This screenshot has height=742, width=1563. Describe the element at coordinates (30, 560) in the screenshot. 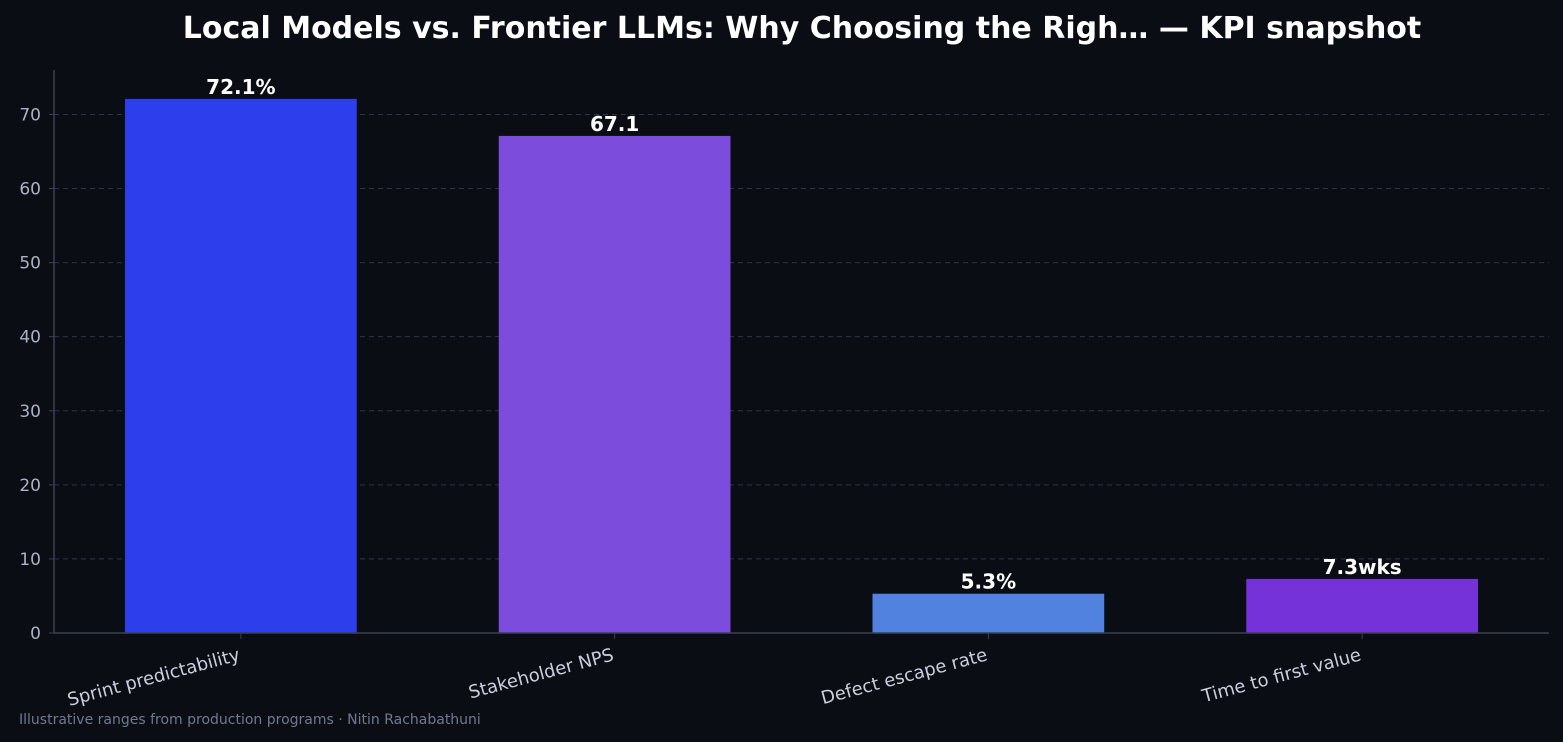

I see `y-tick-label: 10` at that location.